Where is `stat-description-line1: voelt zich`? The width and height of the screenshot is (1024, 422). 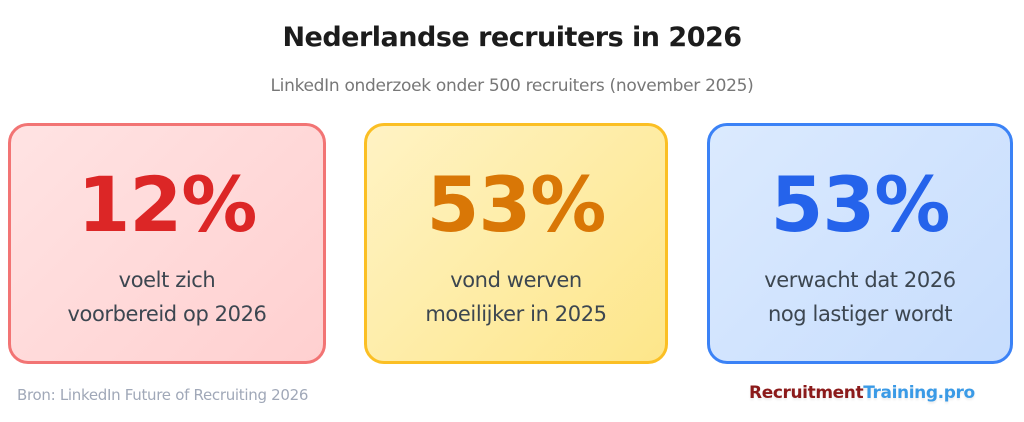 stat-description-line1: voelt zich is located at coordinates (167, 280).